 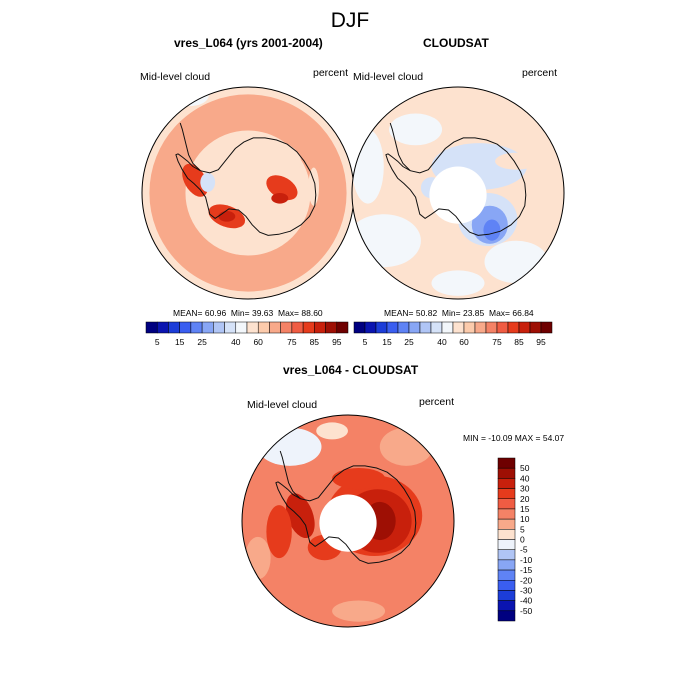 I want to click on panel2-variable-label: Mid-level cloud, so click(x=388, y=77).